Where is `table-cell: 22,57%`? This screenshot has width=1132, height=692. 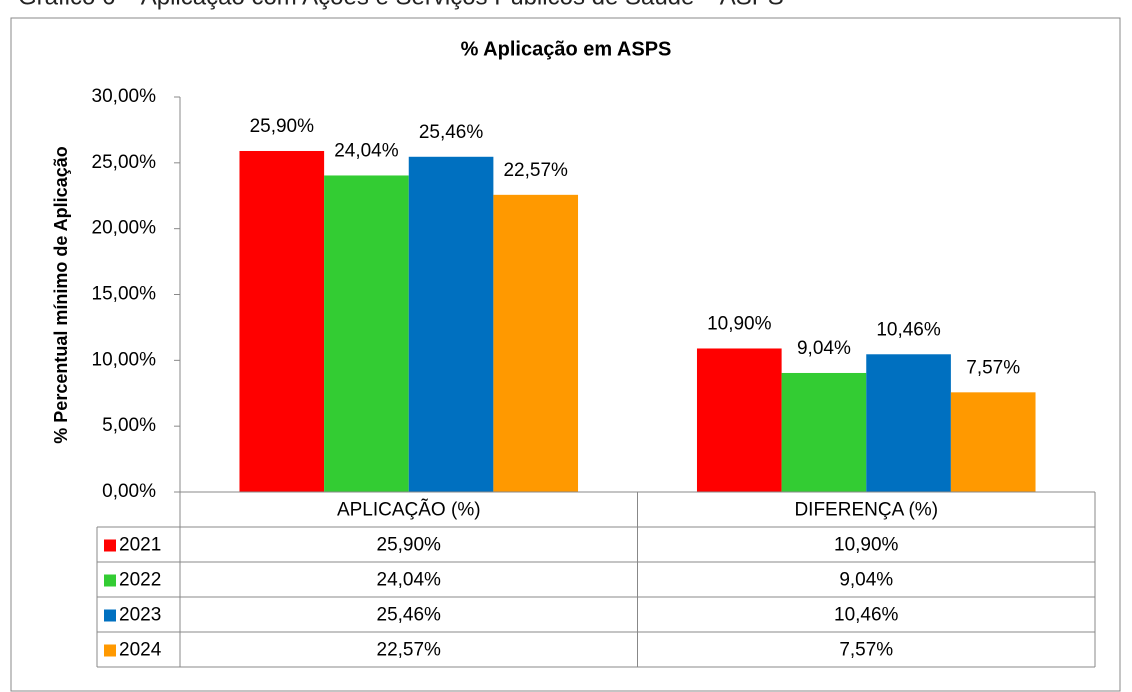
table-cell: 22,57% is located at coordinates (409, 650).